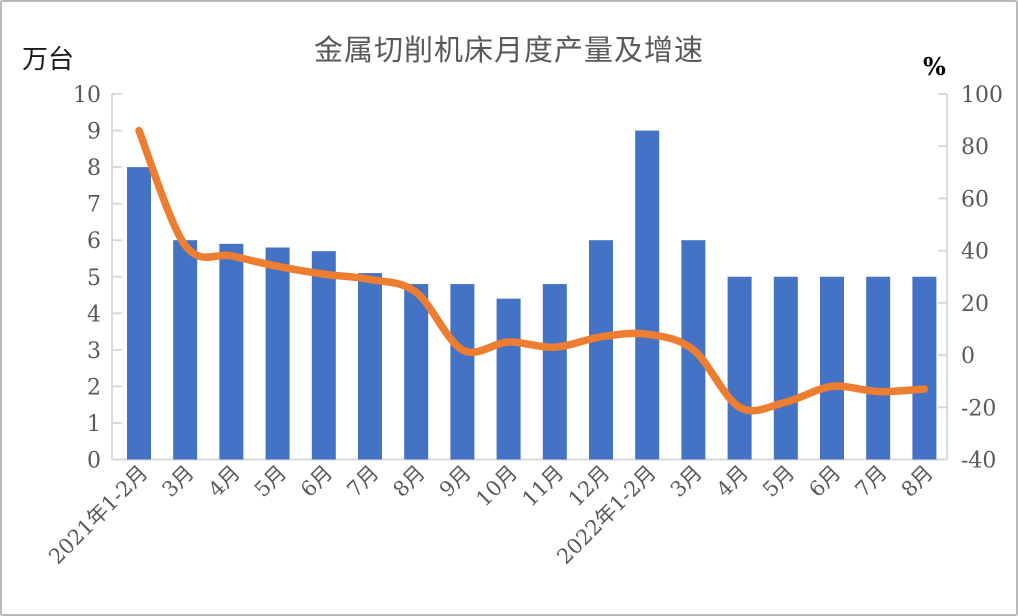 The width and height of the screenshot is (1018, 616). I want to click on left-axis-tick-label: 1, so click(94, 424).